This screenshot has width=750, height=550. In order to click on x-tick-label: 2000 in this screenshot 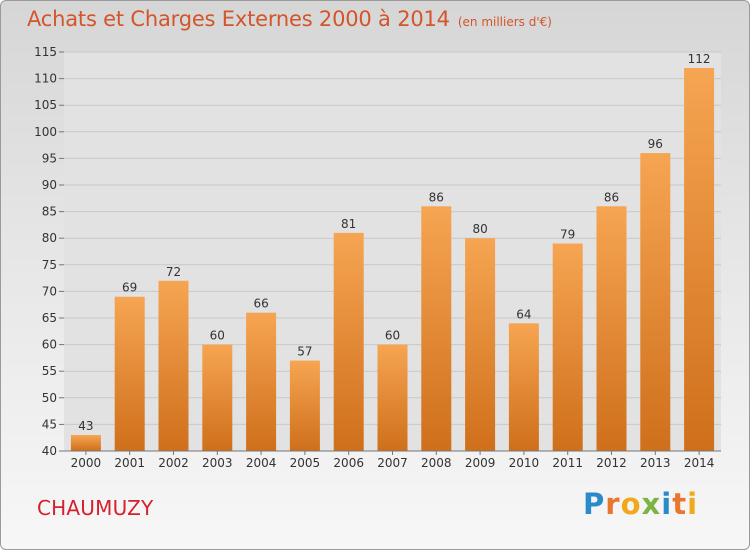, I will do `click(86, 463)`.